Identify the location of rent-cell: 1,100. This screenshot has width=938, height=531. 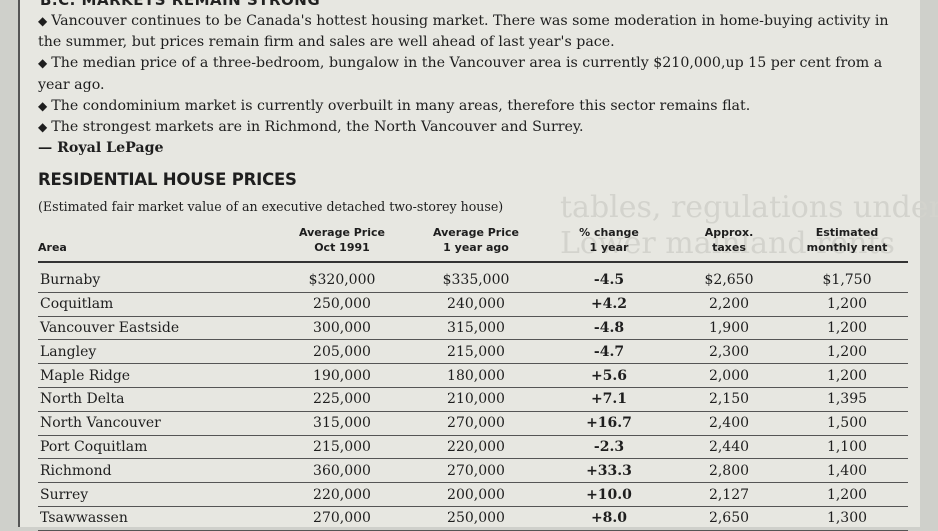
(847, 447).